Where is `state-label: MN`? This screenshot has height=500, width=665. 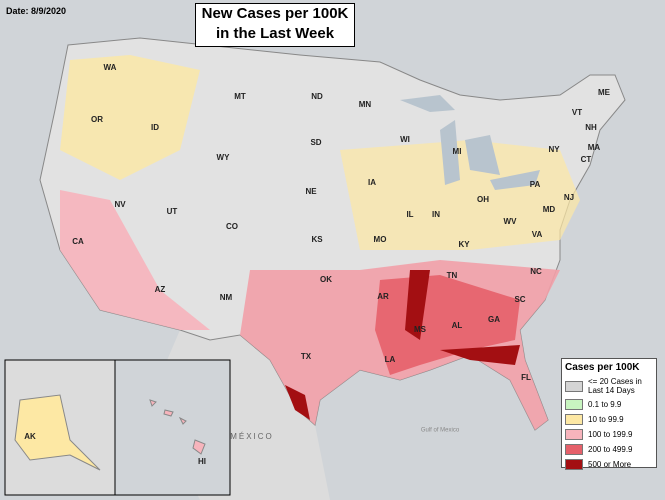
state-label: MN is located at coordinates (365, 104).